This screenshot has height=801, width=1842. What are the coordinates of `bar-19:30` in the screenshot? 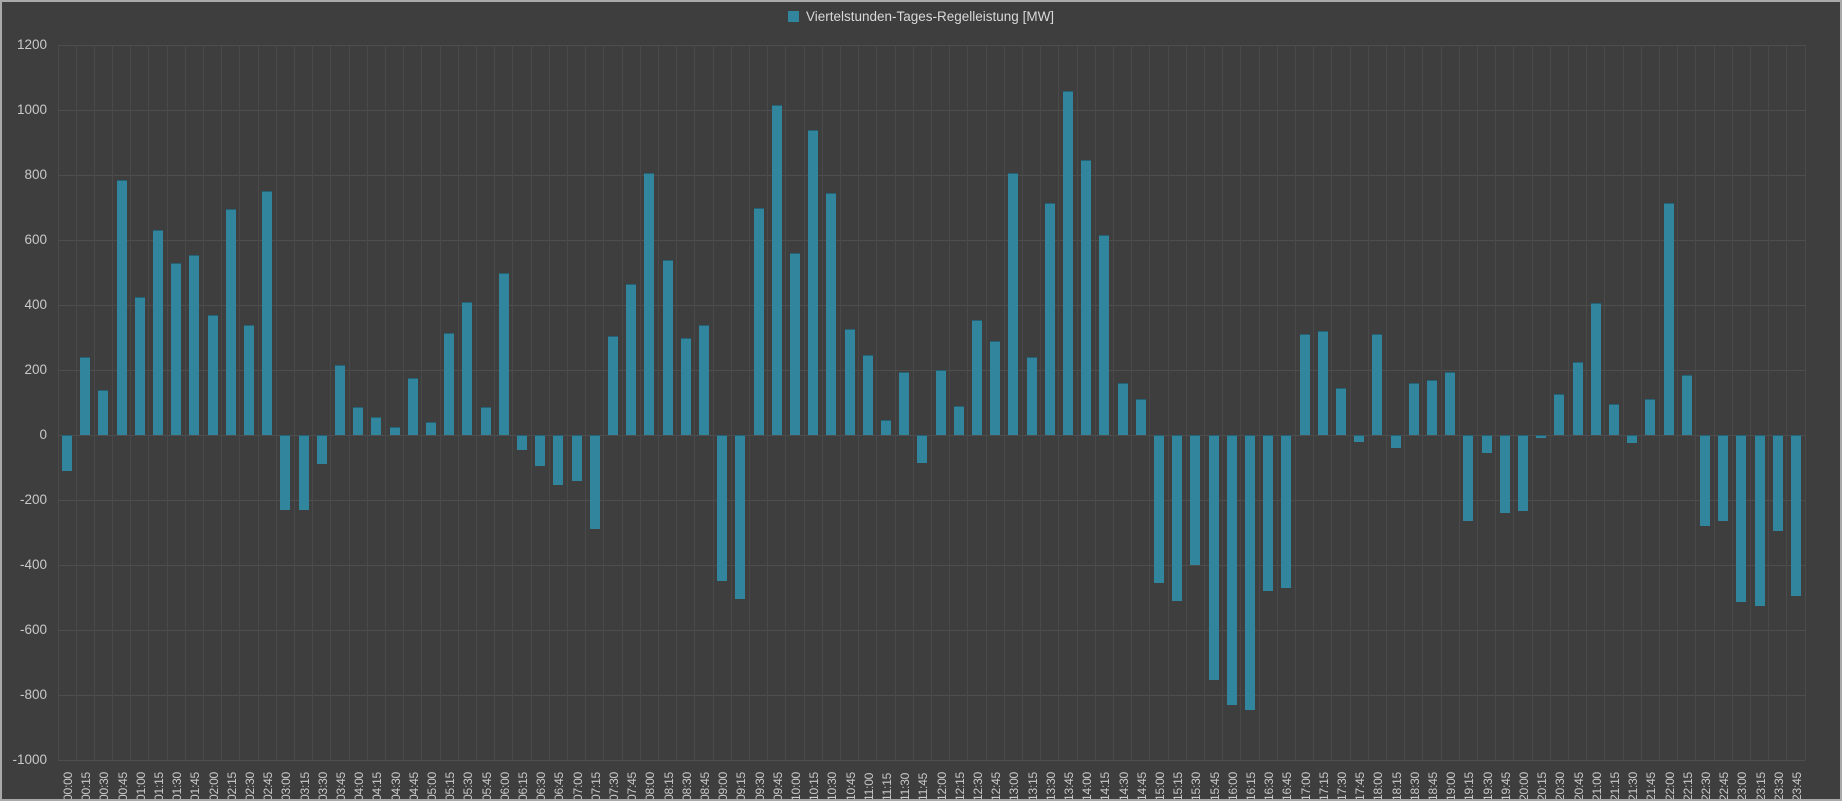 It's located at (1486, 444).